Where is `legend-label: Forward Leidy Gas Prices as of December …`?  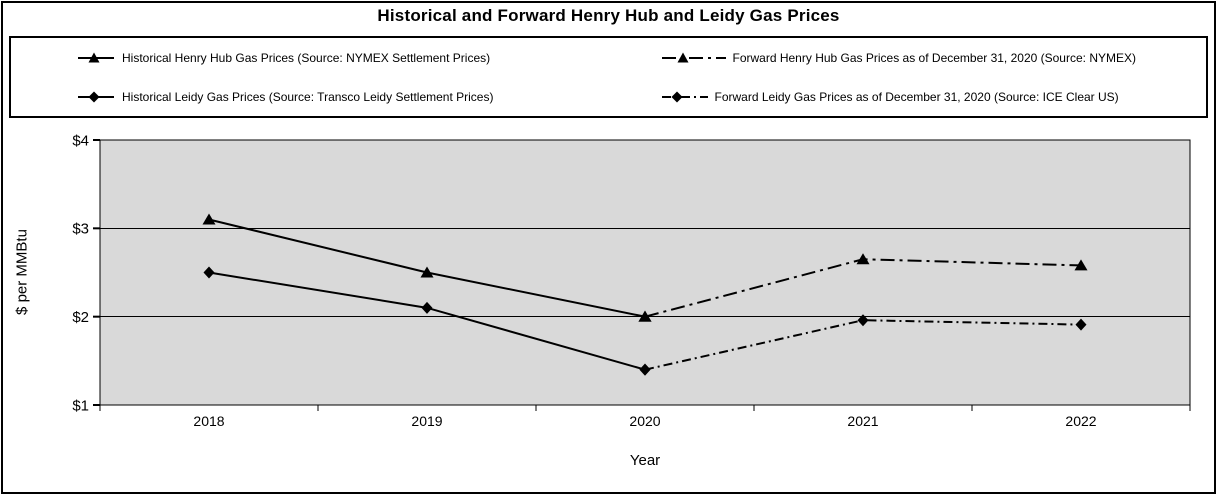 legend-label: Forward Leidy Gas Prices as of December … is located at coordinates (916, 96).